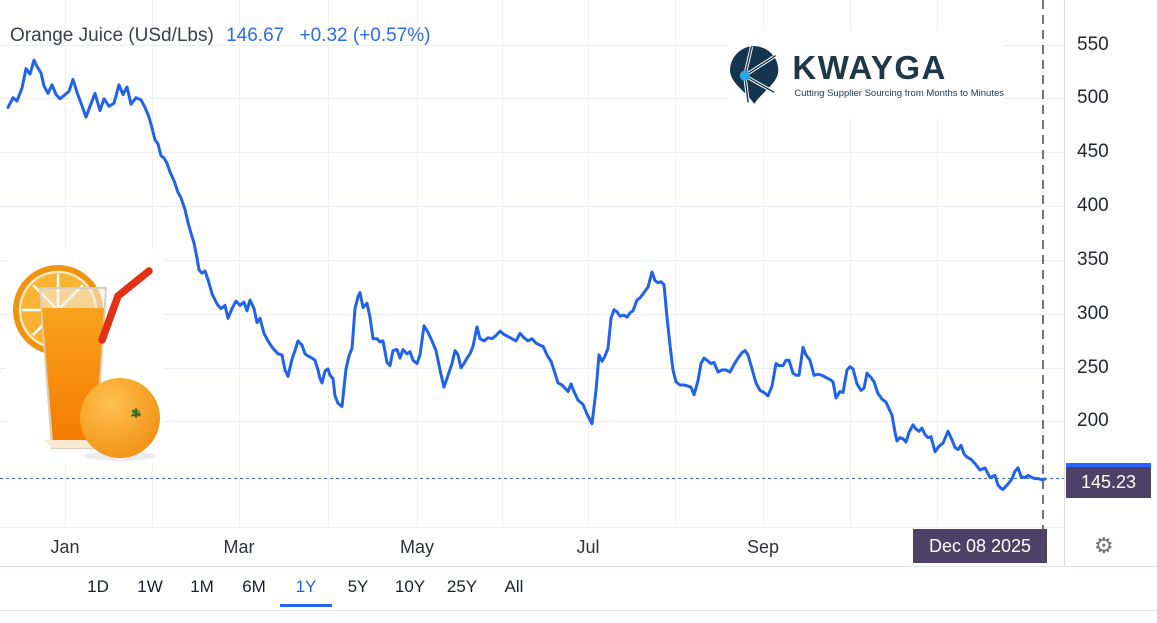  What do you see at coordinates (763, 547) in the screenshot?
I see `x-axis-label-Sep: Sep` at bounding box center [763, 547].